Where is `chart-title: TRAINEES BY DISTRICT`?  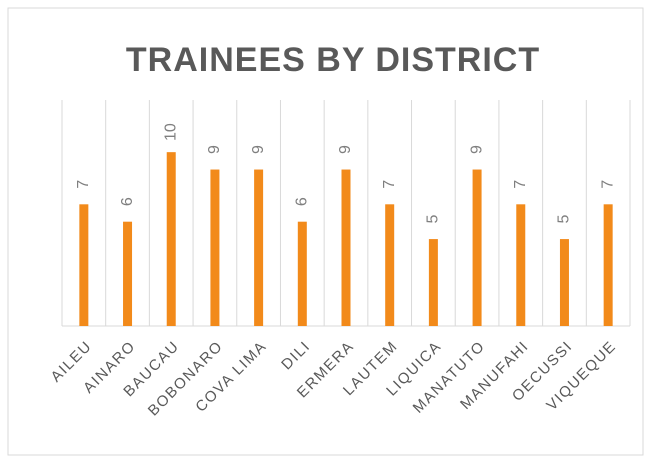 chart-title: TRAINEES BY DISTRICT is located at coordinates (333, 60).